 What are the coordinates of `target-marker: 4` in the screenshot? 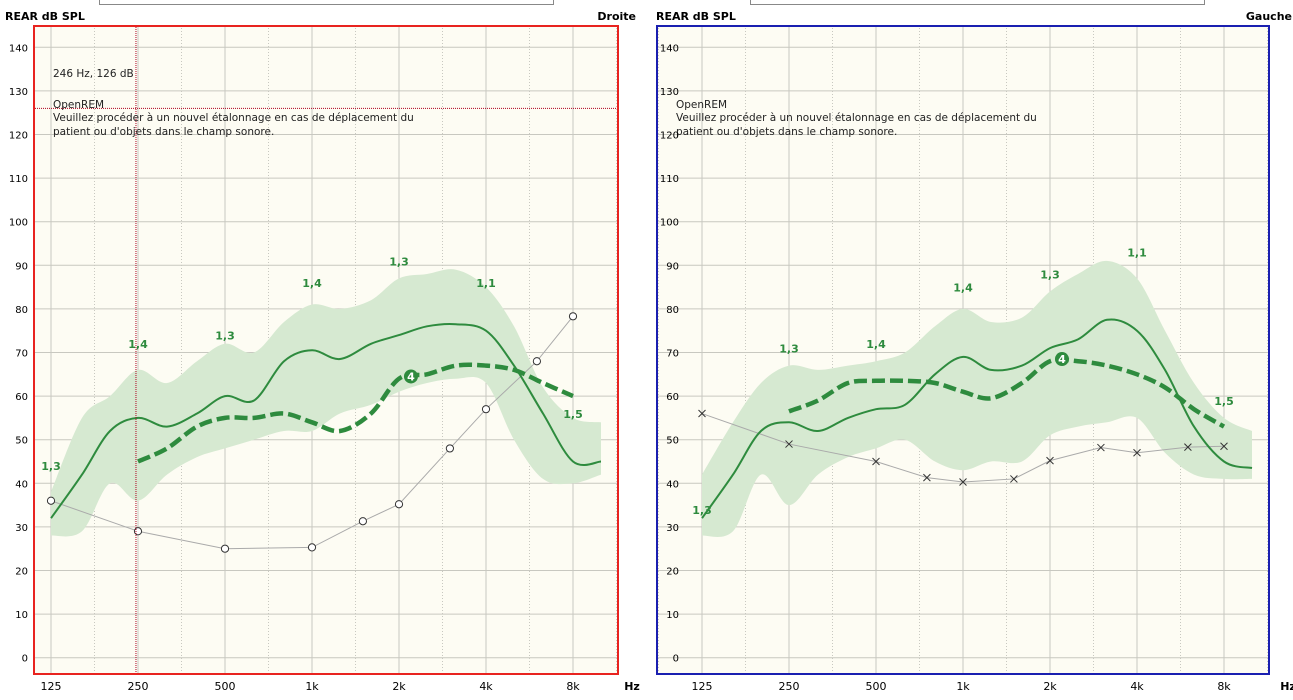 It's located at (410, 376).